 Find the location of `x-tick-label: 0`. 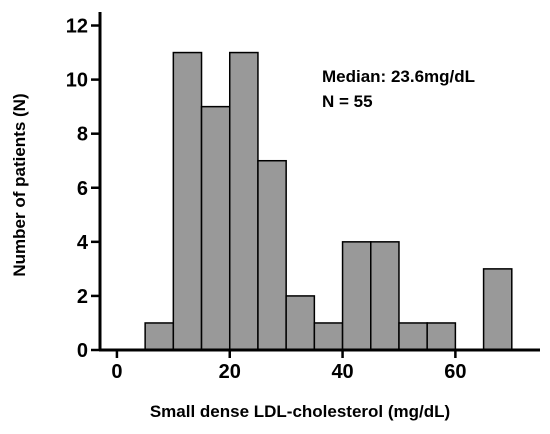

x-tick-label: 0 is located at coordinates (116, 372).